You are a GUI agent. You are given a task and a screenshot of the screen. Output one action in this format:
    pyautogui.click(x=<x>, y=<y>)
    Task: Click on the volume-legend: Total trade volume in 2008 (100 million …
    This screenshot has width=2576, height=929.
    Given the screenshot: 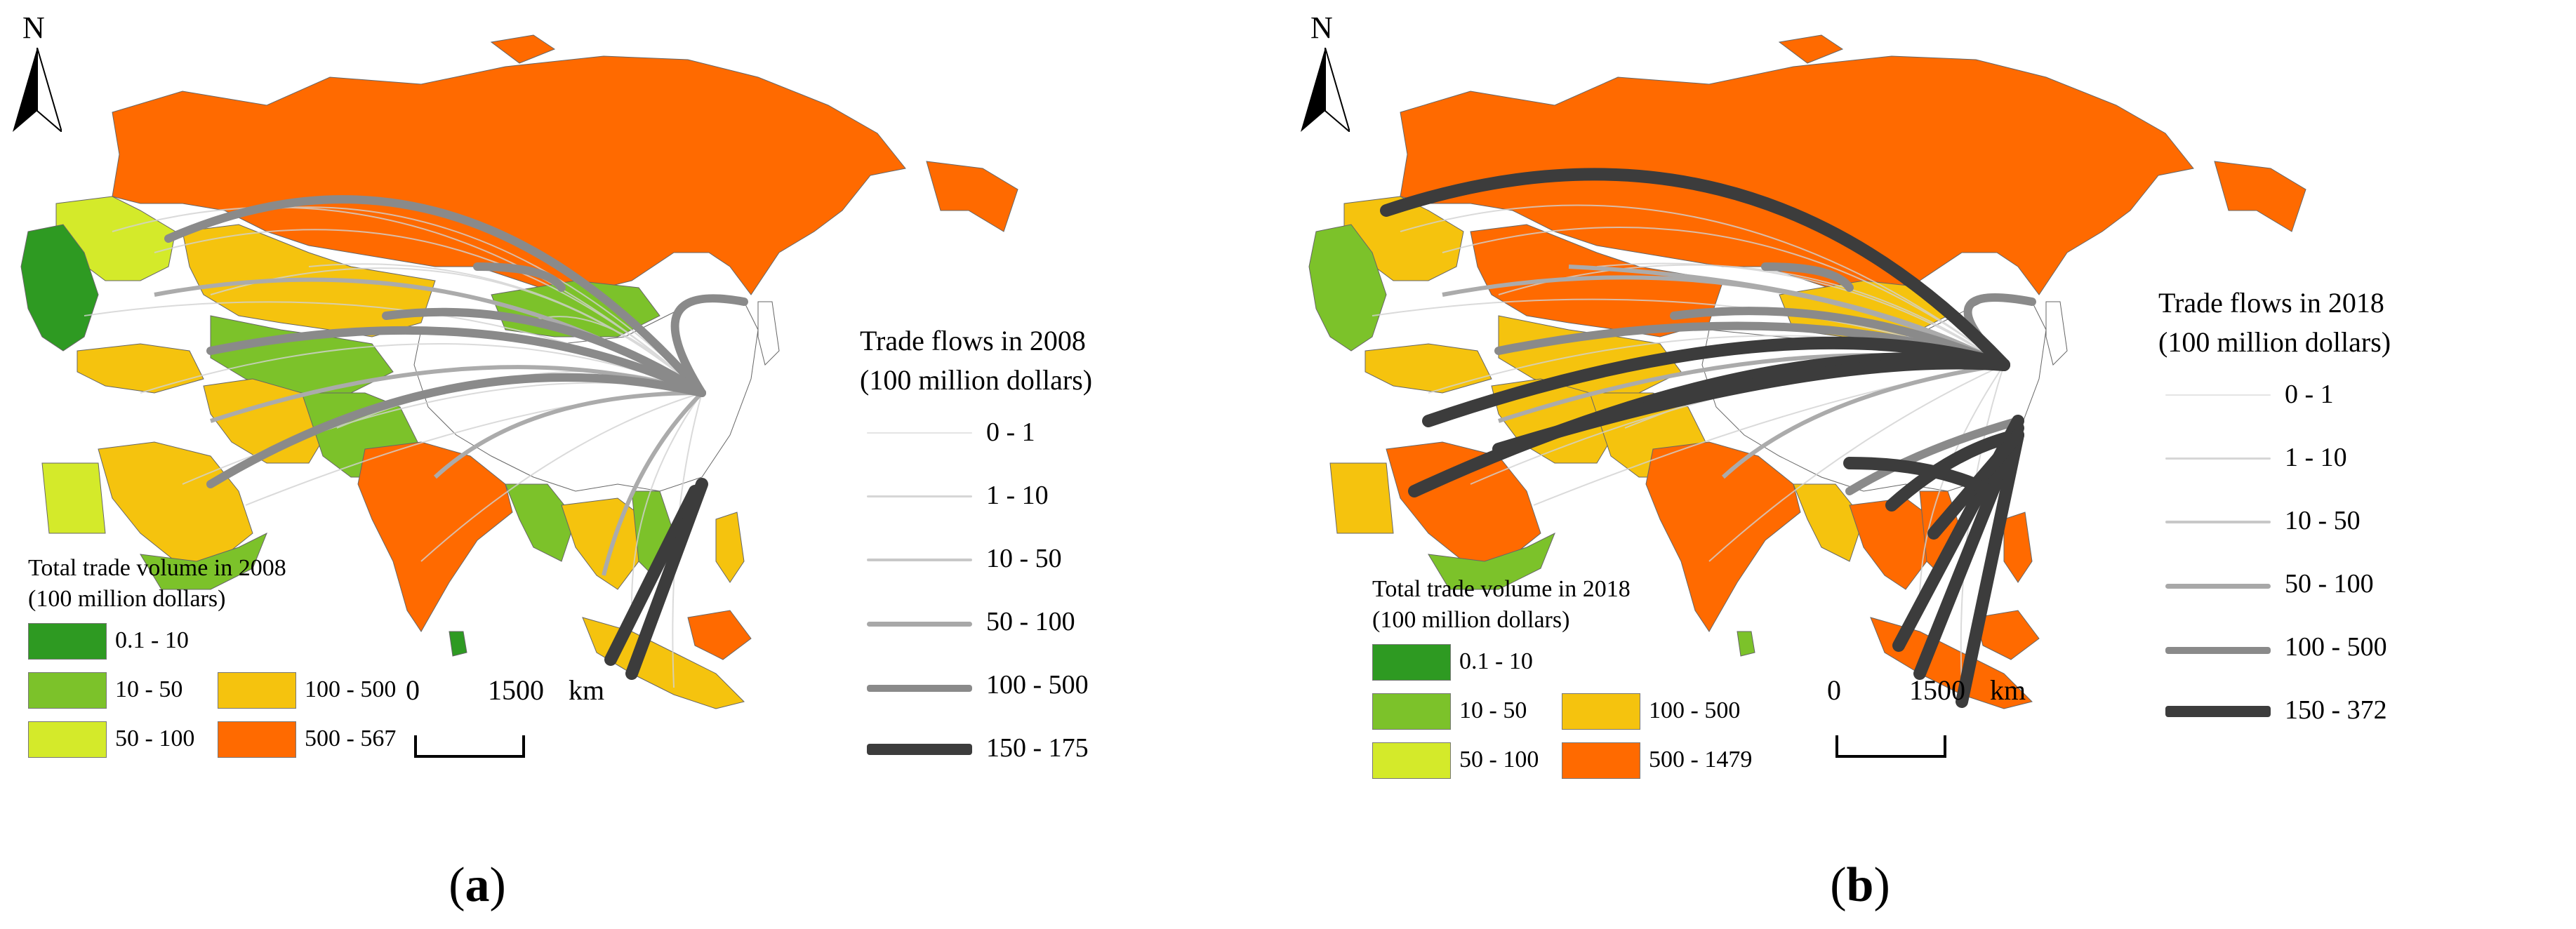 What is the action you would take?
    pyautogui.click(x=239, y=658)
    